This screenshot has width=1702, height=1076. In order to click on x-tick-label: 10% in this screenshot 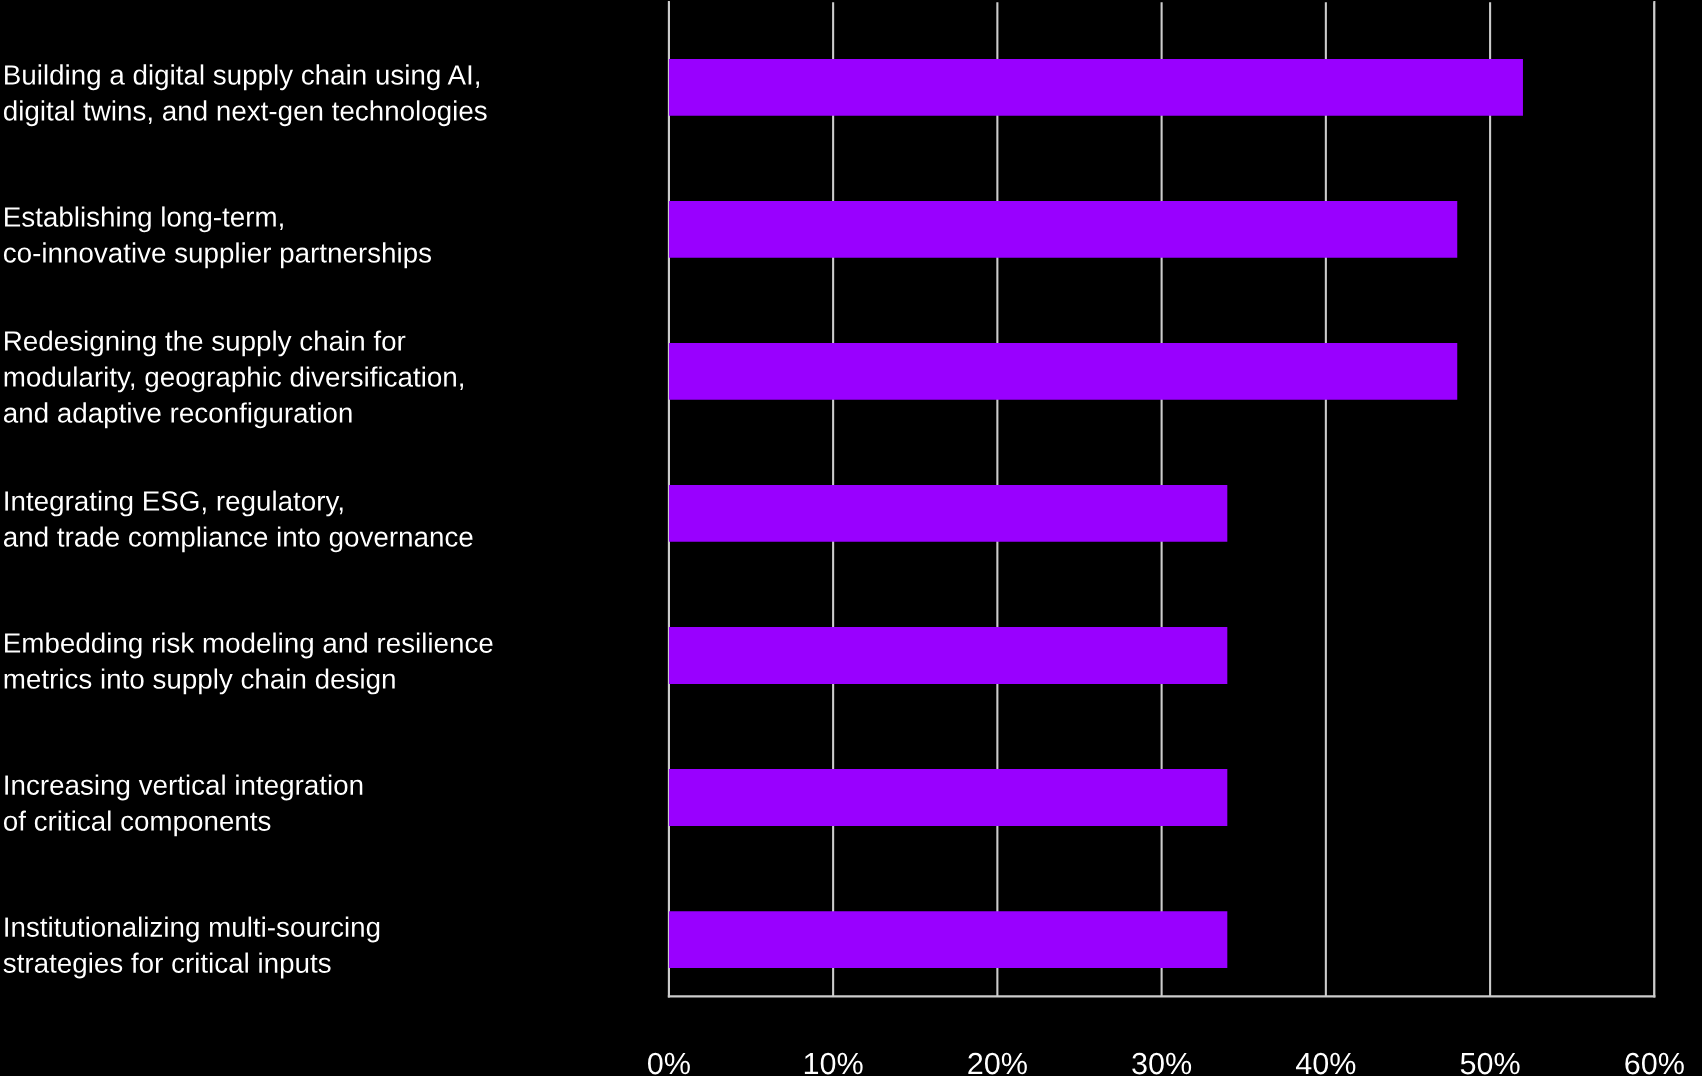, I will do `click(833, 1063)`.